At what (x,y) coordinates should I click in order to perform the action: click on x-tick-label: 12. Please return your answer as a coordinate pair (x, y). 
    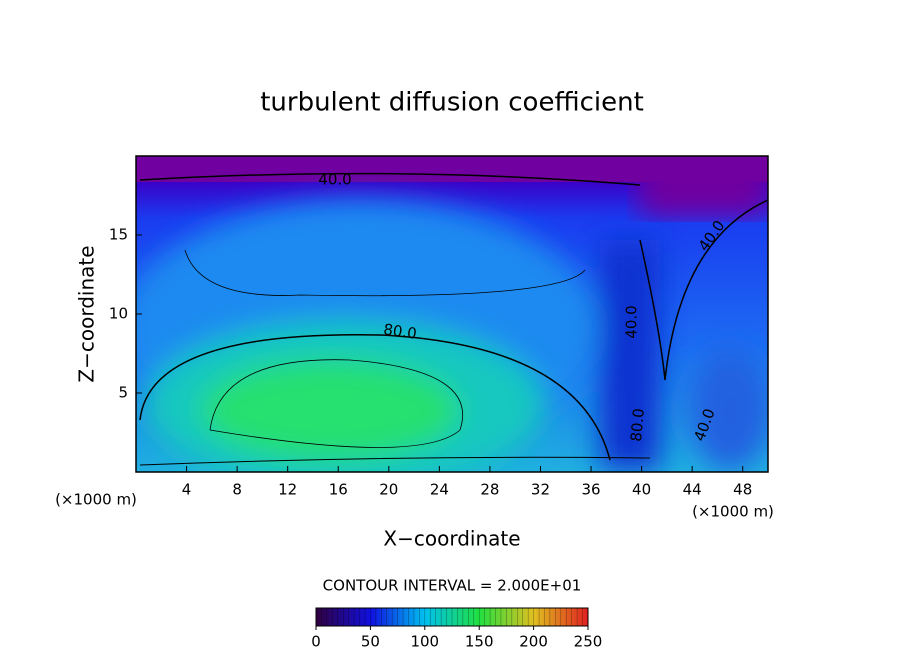
    Looking at the image, I should click on (287, 490).